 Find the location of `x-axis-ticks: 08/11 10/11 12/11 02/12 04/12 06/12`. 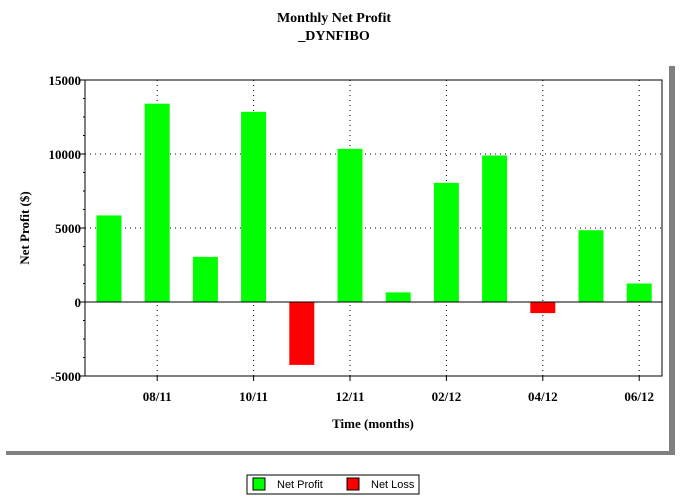

x-axis-ticks: 08/11 10/11 12/11 02/12 04/12 06/12 is located at coordinates (398, 390).